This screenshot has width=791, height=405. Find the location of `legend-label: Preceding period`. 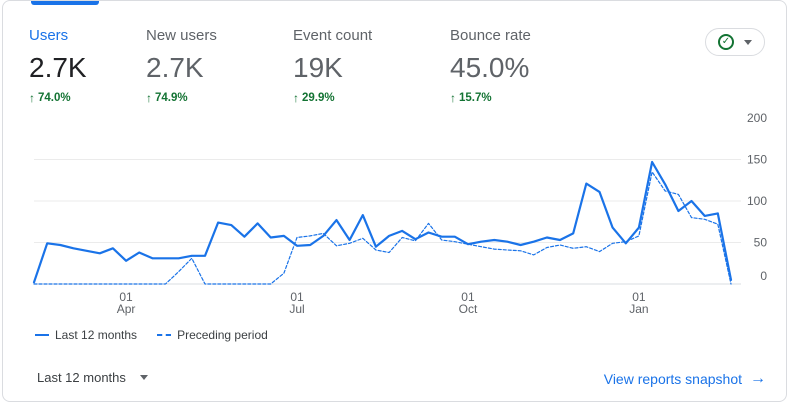

legend-label: Preceding period is located at coordinates (222, 335).